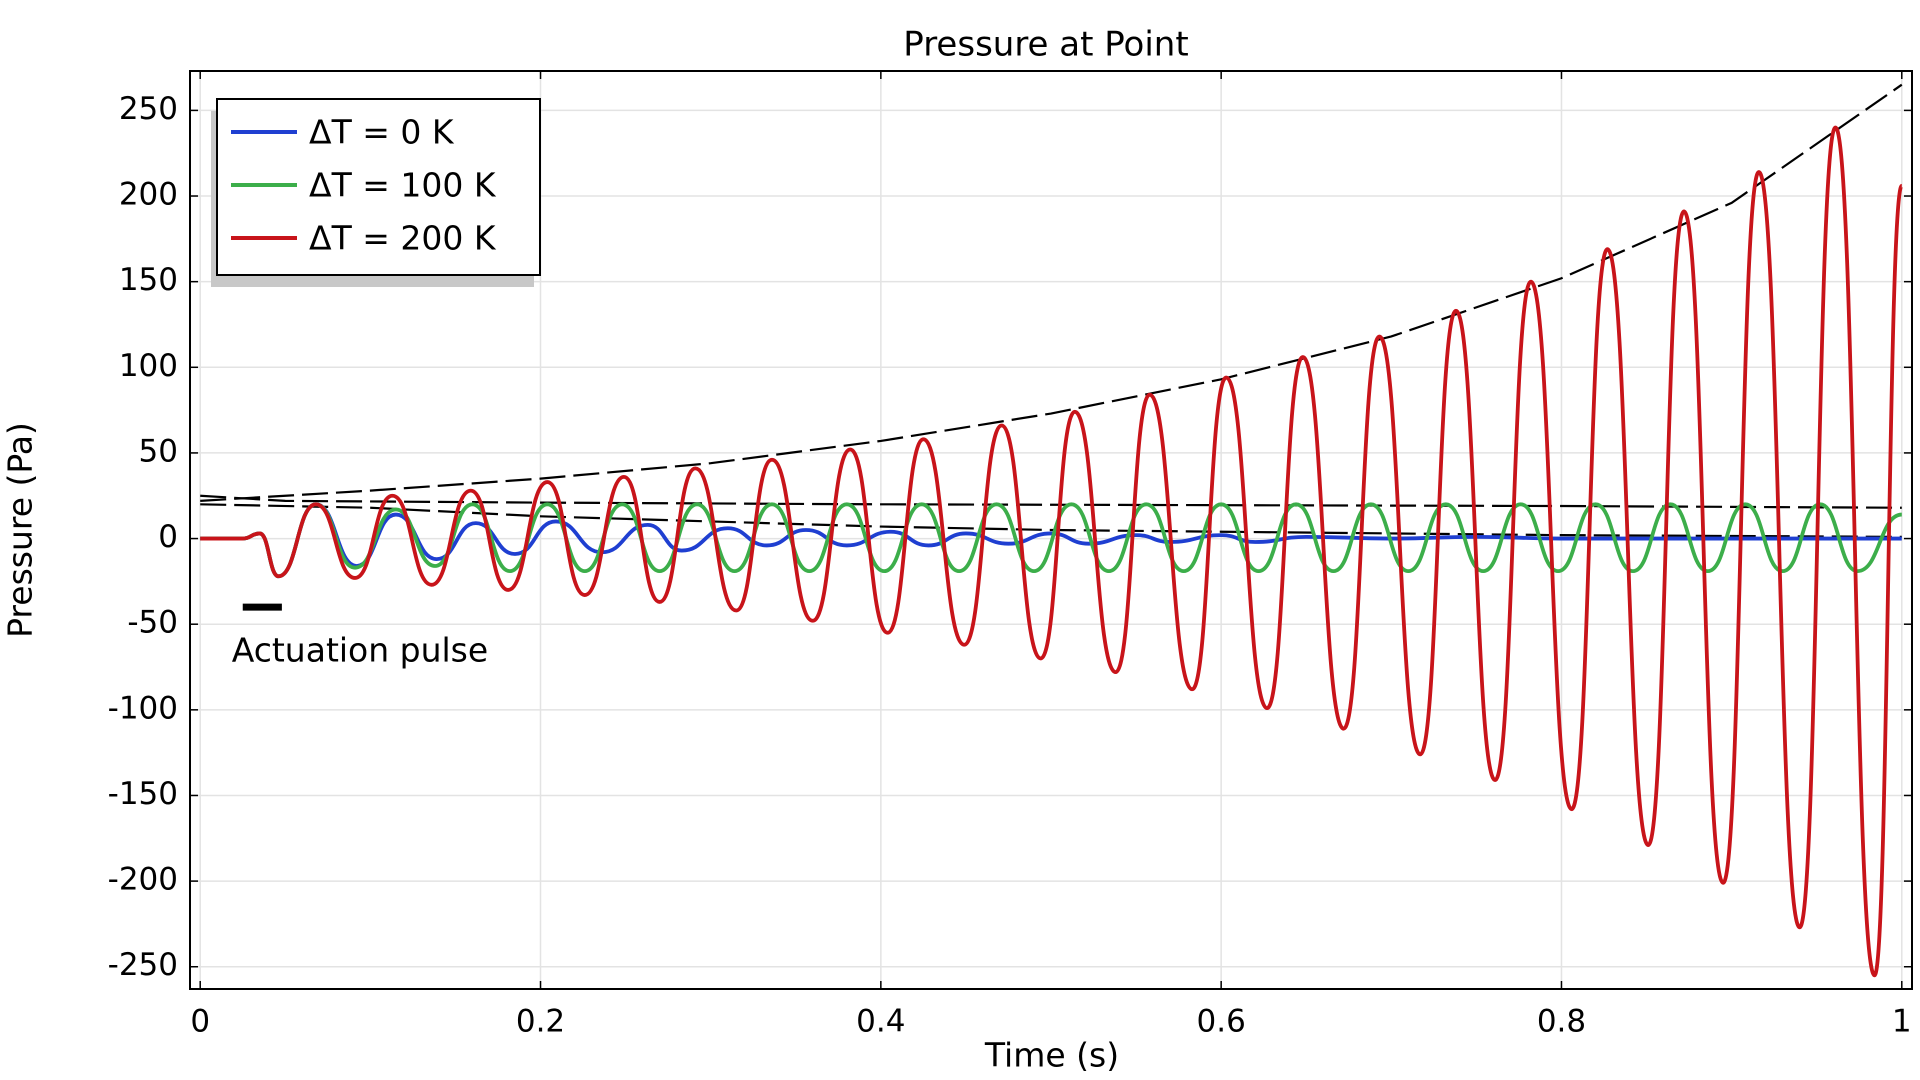  I want to click on legend-label: ΔT = 100 K, so click(403, 185).